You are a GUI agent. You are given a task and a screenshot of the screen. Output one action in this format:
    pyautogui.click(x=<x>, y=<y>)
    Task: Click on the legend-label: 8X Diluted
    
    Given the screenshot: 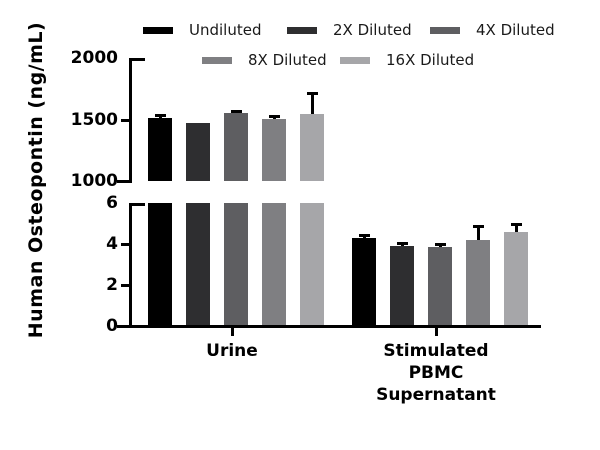 What is the action you would take?
    pyautogui.click(x=287, y=60)
    